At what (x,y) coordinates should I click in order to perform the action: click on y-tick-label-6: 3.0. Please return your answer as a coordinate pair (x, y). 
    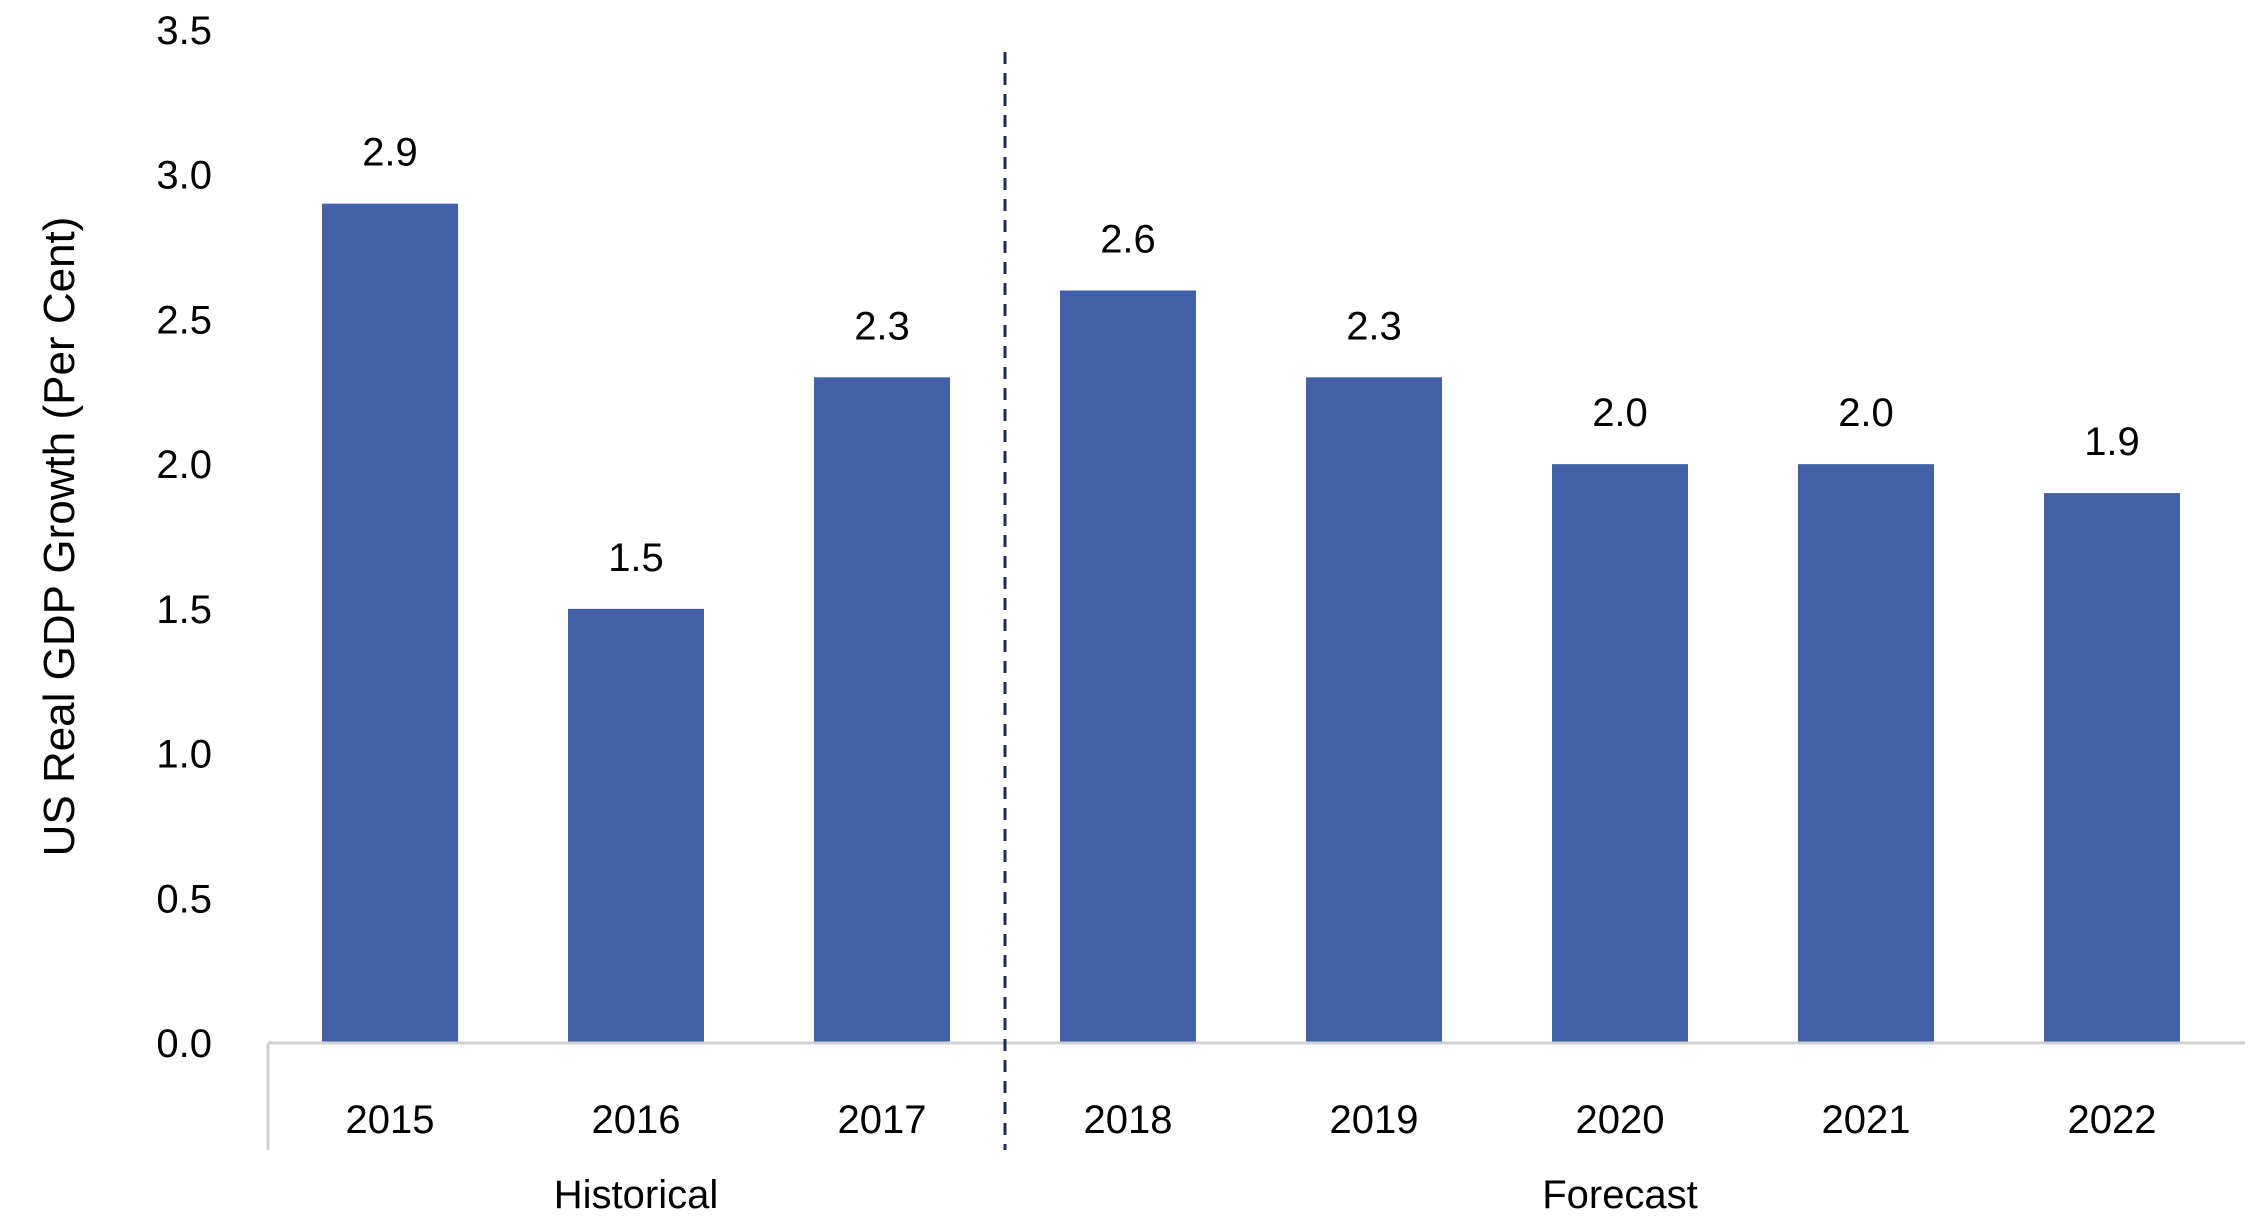
    Looking at the image, I should click on (184, 176).